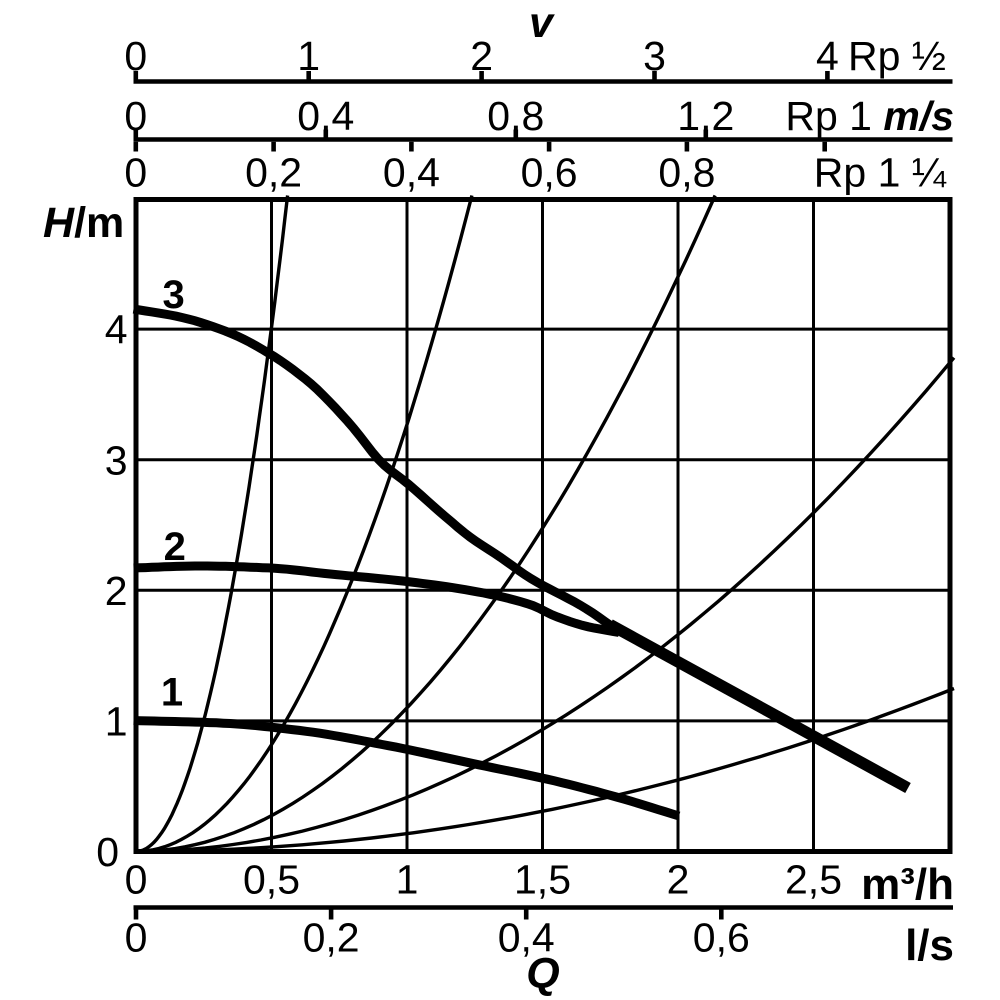 This screenshot has width=1000, height=1000. What do you see at coordinates (869, 116) in the screenshot?
I see `svg-text: Rp 1 m/s` at bounding box center [869, 116].